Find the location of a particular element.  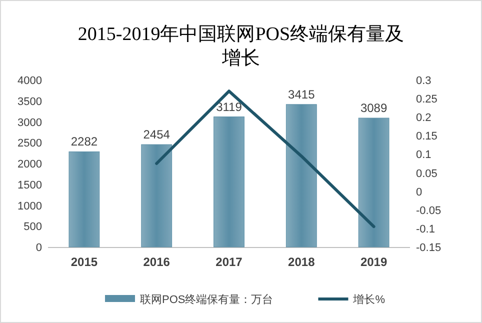

x-tick-label: 2017 is located at coordinates (229, 262).